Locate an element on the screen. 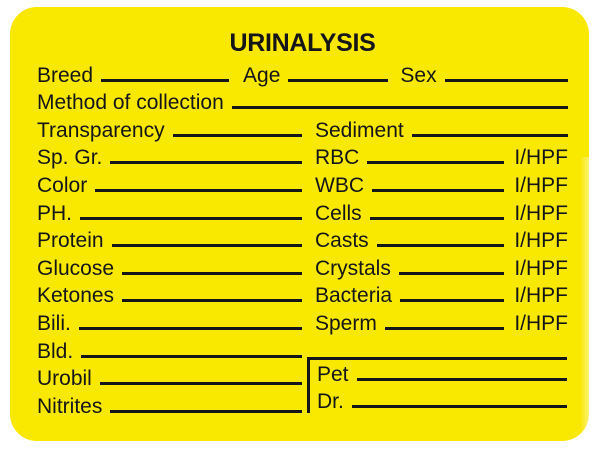 This screenshot has height=449, width=600. casts-unit-label: I/HPF is located at coordinates (541, 241).